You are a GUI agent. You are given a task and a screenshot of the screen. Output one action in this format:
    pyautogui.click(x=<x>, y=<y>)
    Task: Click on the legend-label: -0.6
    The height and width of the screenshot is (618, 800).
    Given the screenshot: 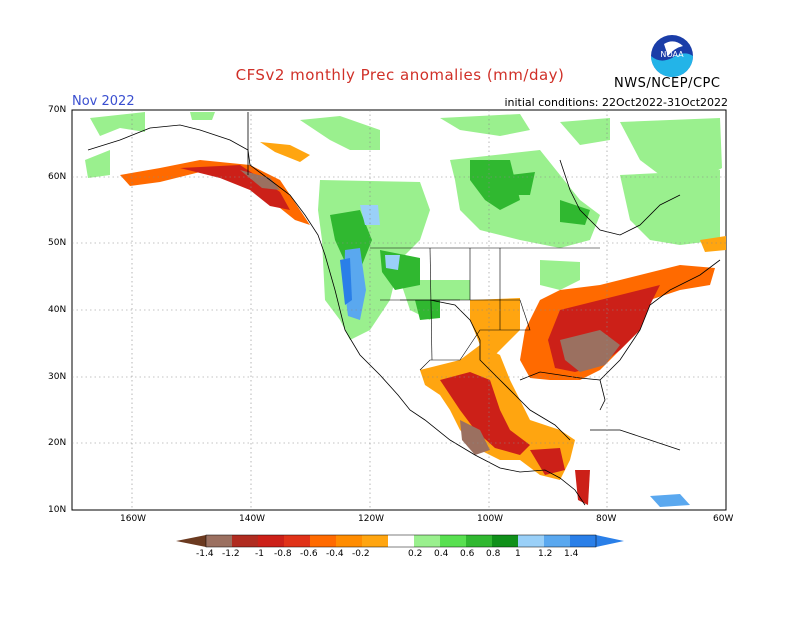 What is the action you would take?
    pyautogui.click(x=309, y=554)
    